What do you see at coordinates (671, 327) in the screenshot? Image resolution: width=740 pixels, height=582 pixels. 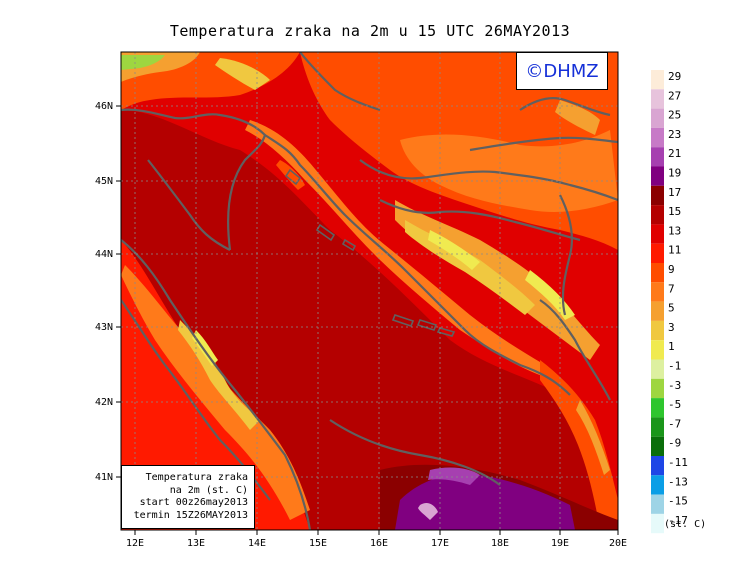 I see `legend-label: 3` at bounding box center [671, 327].